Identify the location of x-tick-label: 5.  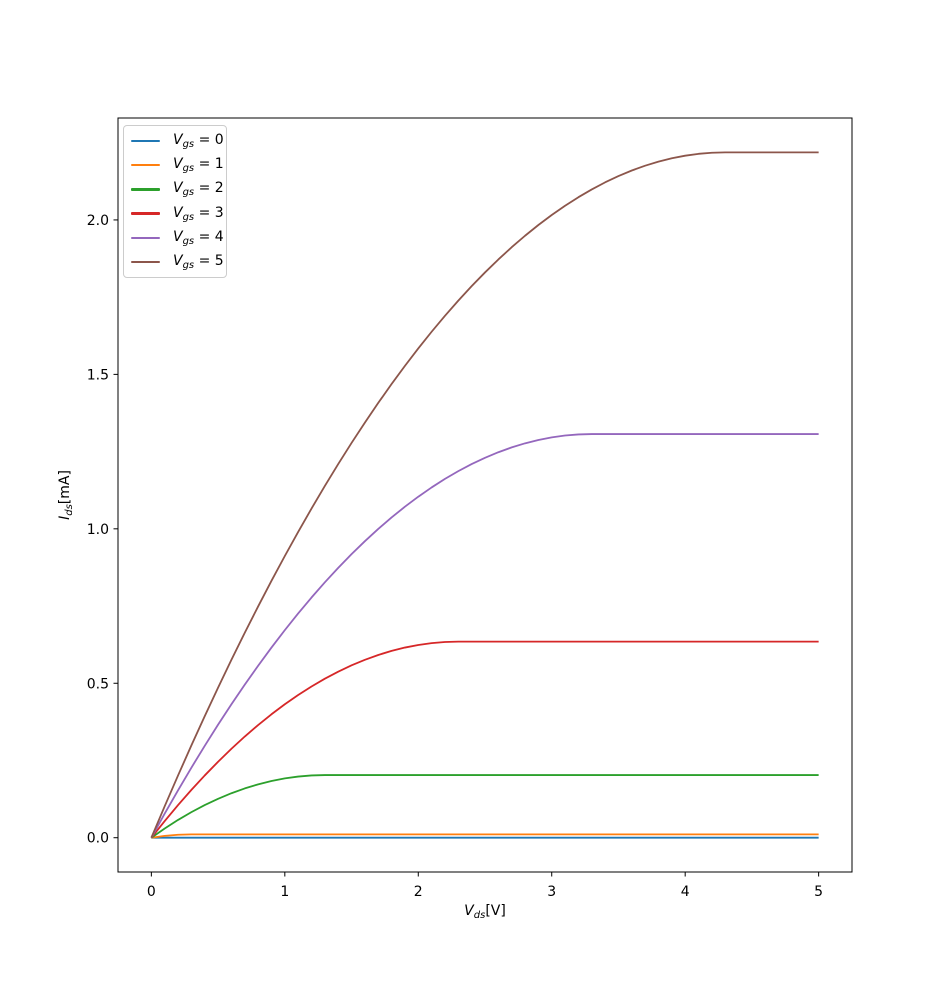
(818, 892).